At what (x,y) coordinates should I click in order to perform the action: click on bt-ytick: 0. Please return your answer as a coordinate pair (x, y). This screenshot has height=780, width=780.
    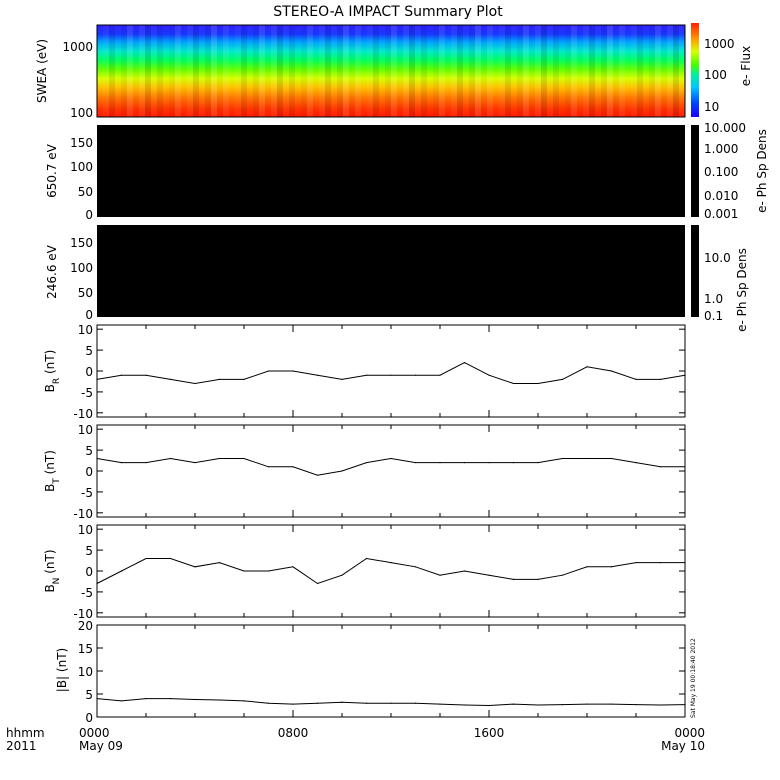
    Looking at the image, I should click on (89, 472).